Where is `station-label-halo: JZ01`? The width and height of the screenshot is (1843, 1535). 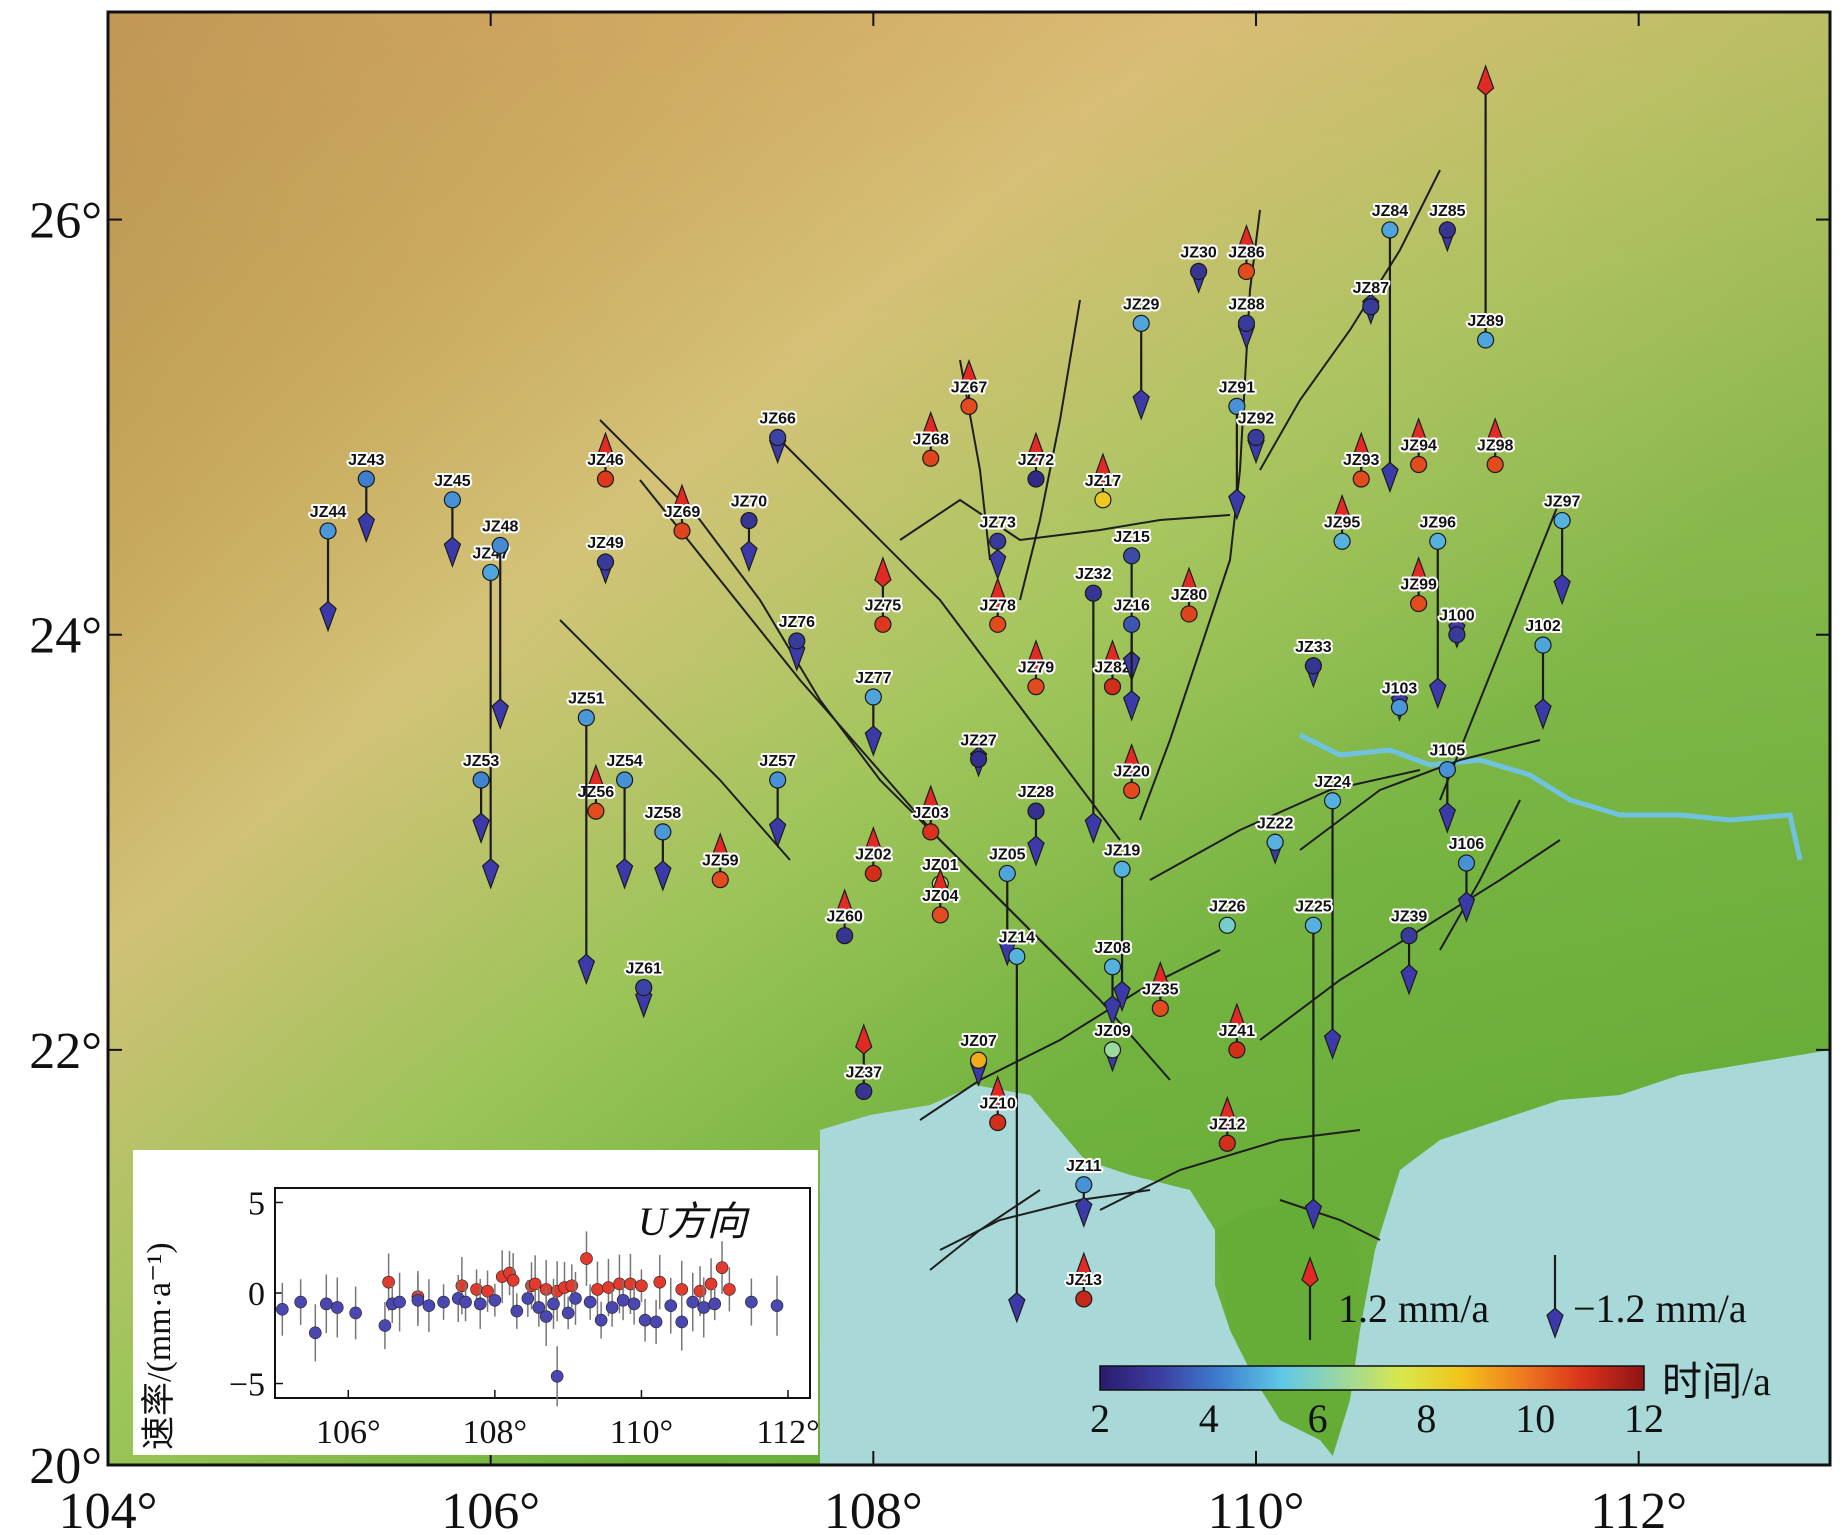
station-label-halo: JZ01 is located at coordinates (940, 865).